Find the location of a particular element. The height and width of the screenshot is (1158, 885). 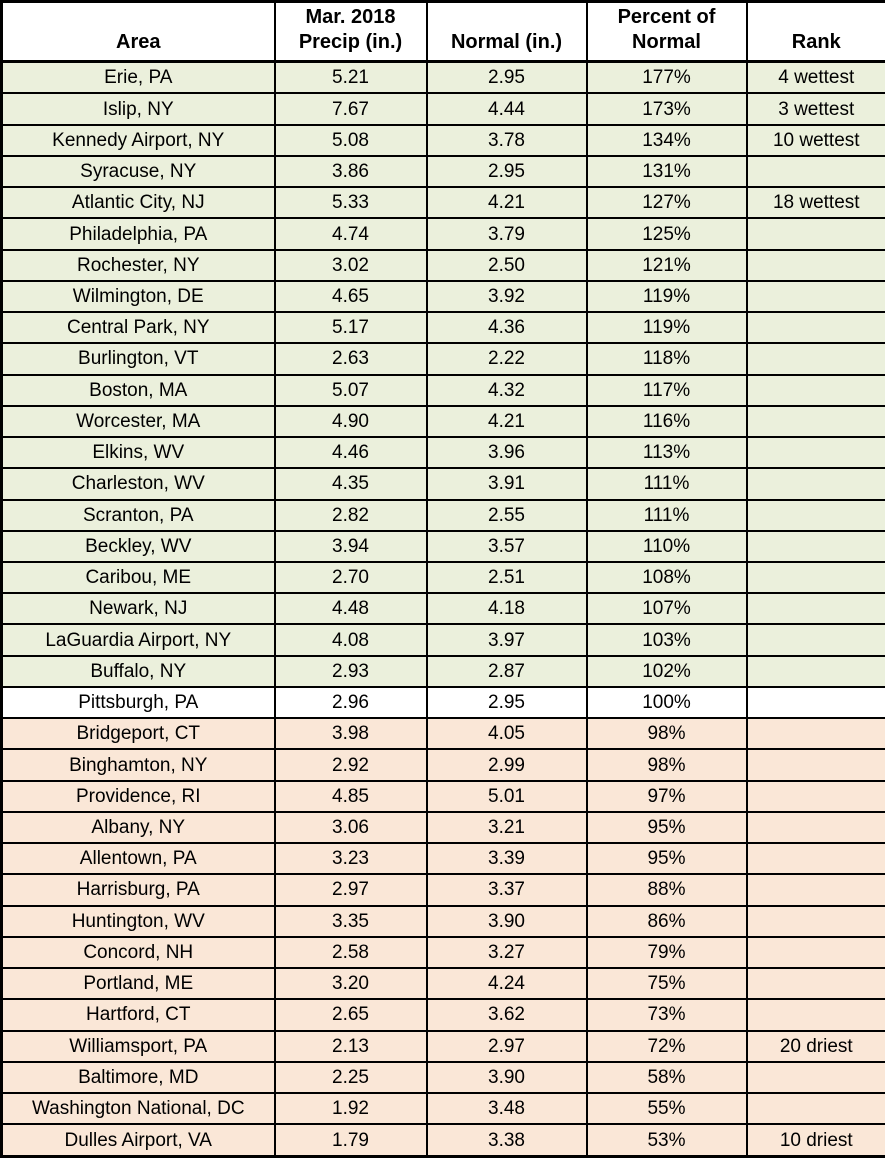

cell-percent: 88% is located at coordinates (666, 890).